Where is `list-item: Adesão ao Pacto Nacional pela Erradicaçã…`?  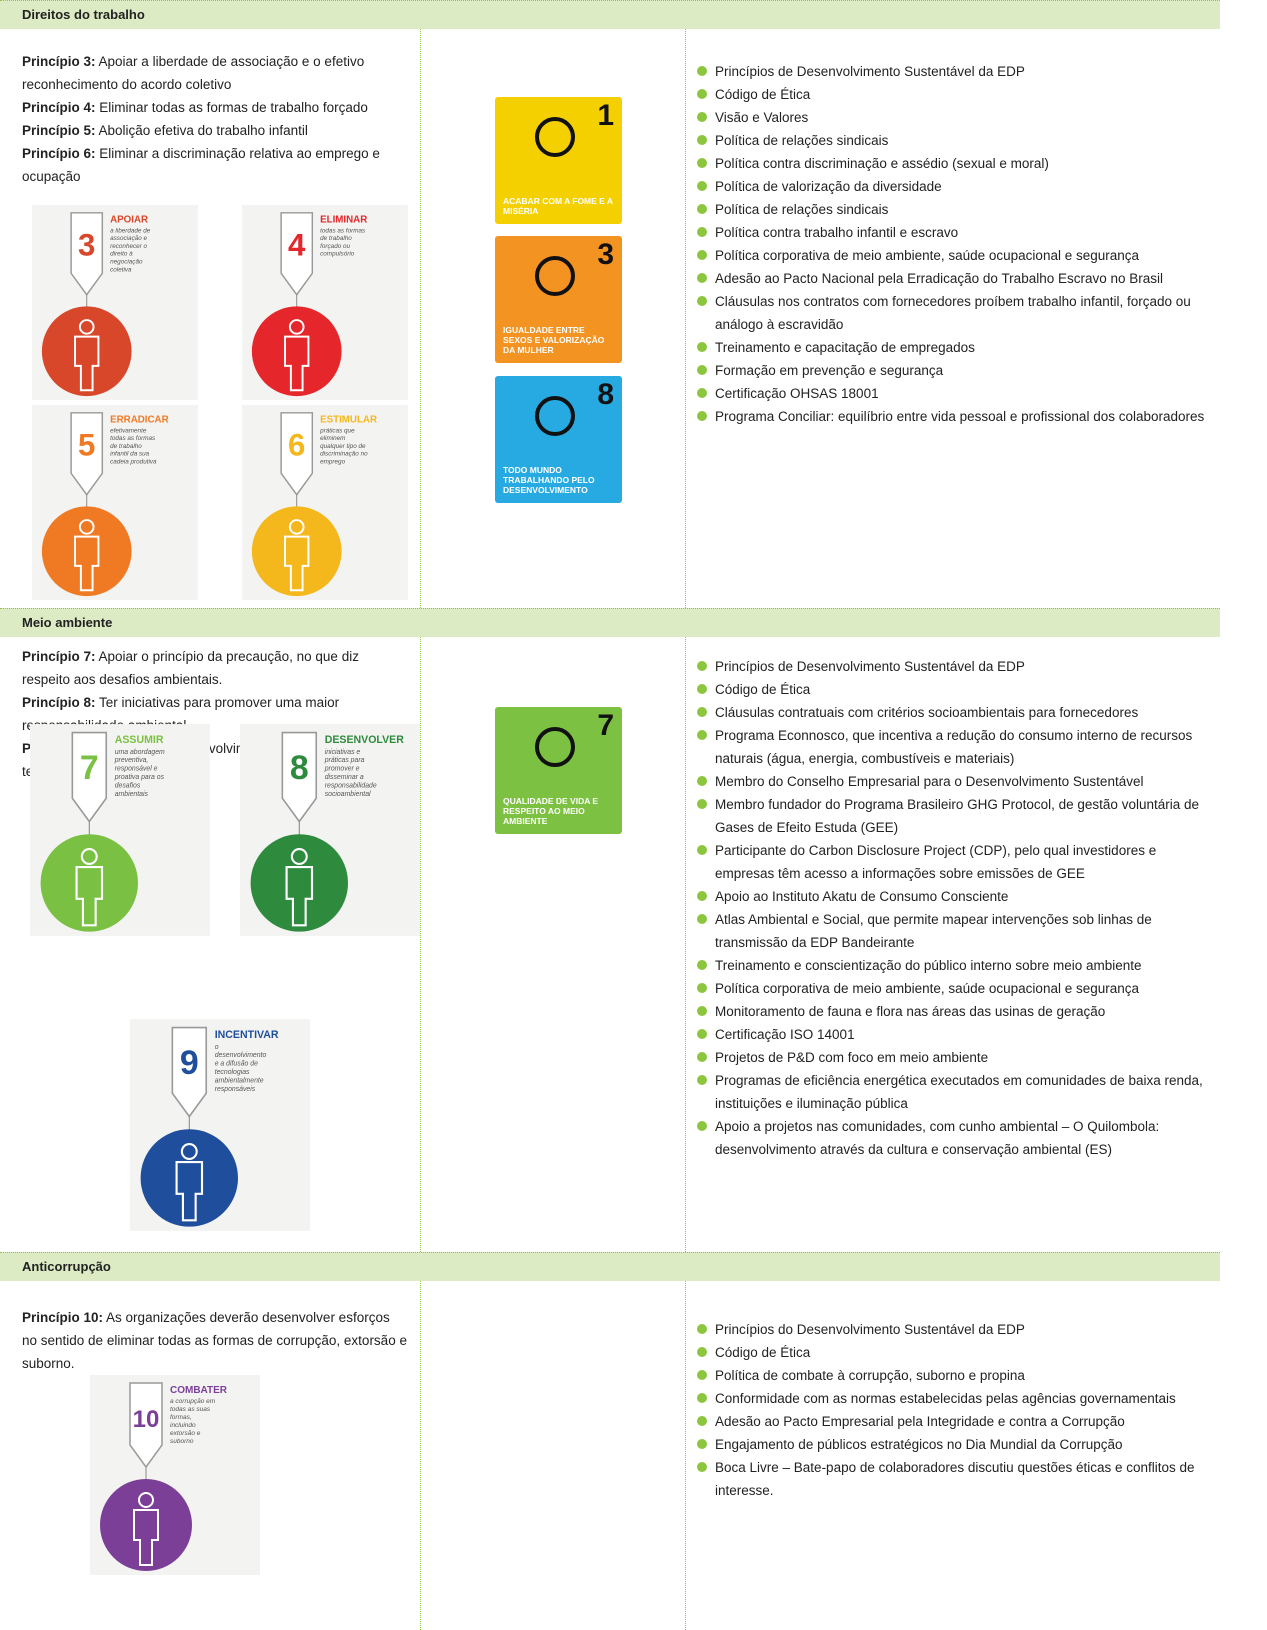
list-item: Adesão ao Pacto Nacional pela Erradicaçã… is located at coordinates (956, 278).